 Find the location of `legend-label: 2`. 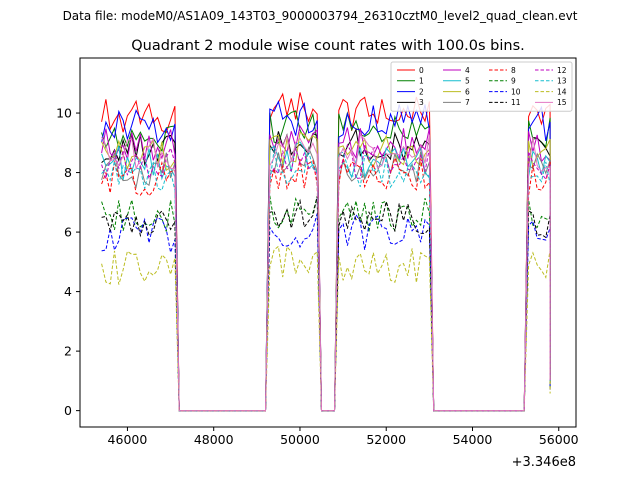

legend-label: 2 is located at coordinates (421, 91).